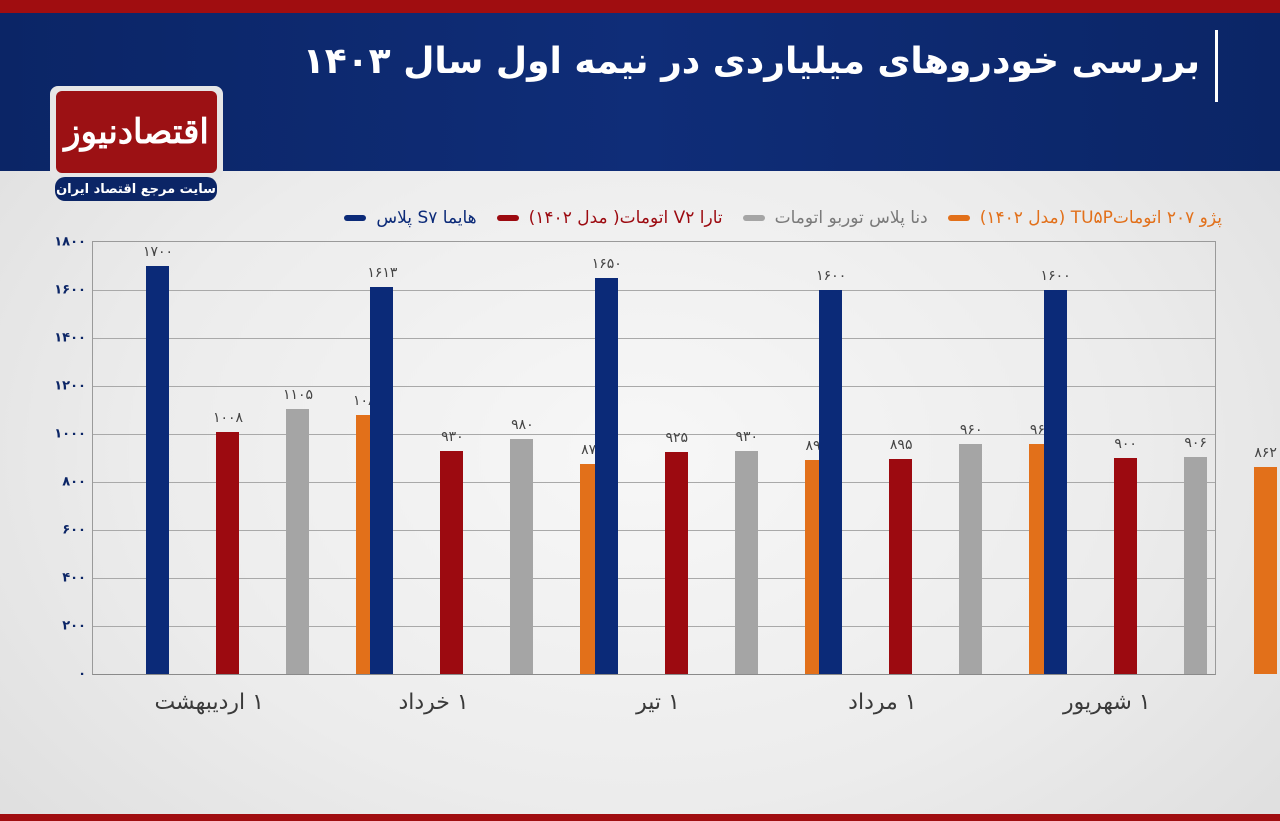  What do you see at coordinates (74, 578) in the screenshot?
I see `y-tick-label: ۴۰۰` at bounding box center [74, 578].